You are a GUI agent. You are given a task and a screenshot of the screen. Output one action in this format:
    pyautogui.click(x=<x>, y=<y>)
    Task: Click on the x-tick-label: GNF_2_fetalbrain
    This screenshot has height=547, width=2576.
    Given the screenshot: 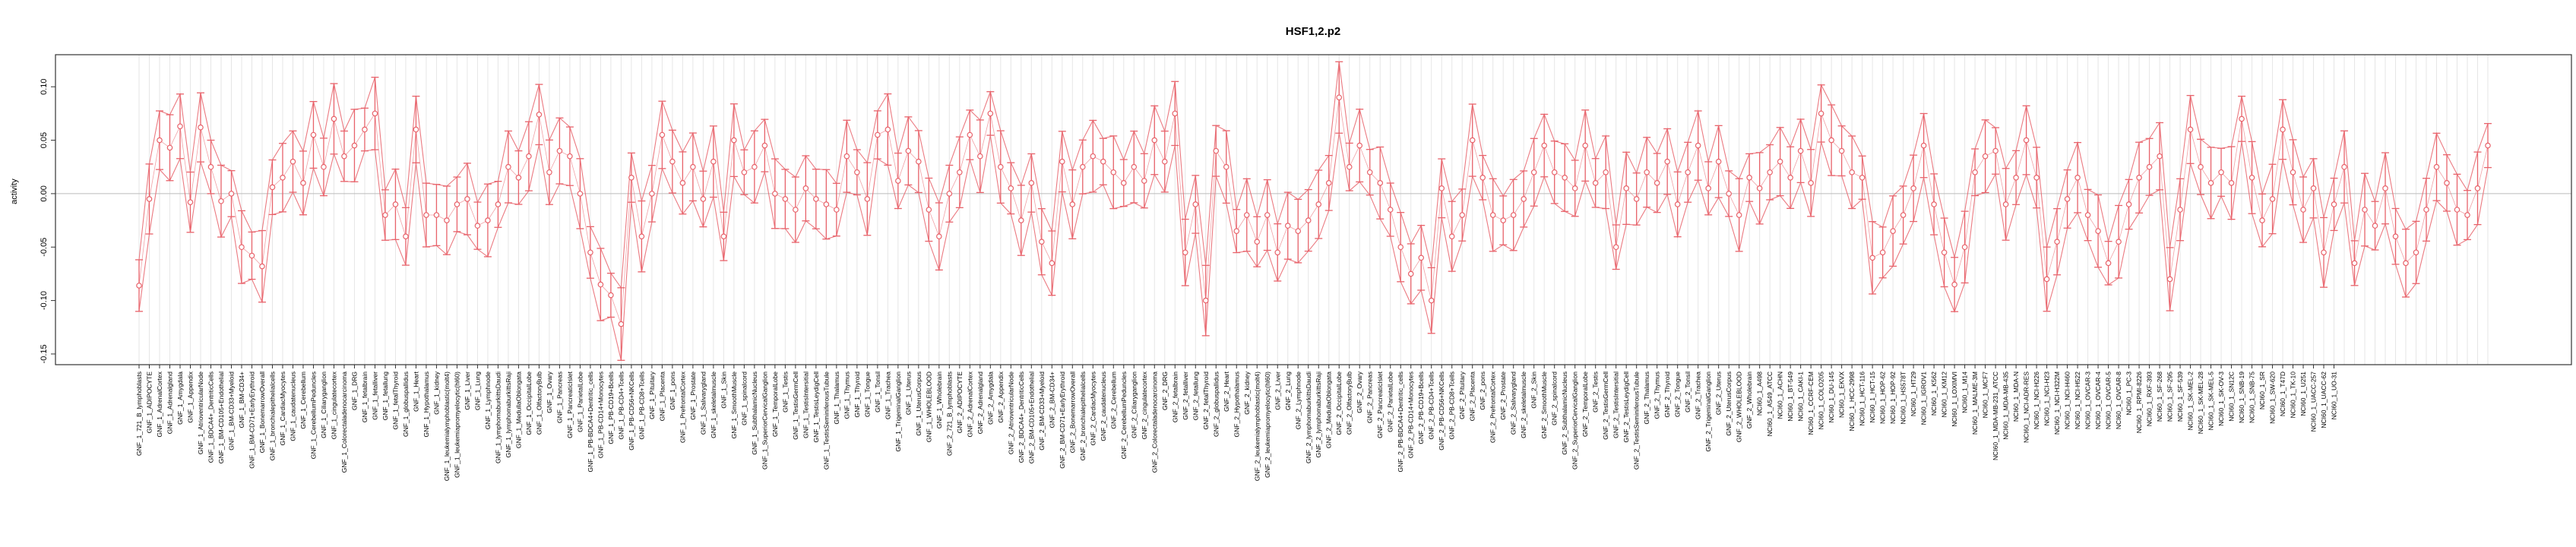 What is the action you would take?
    pyautogui.click(x=1175, y=397)
    